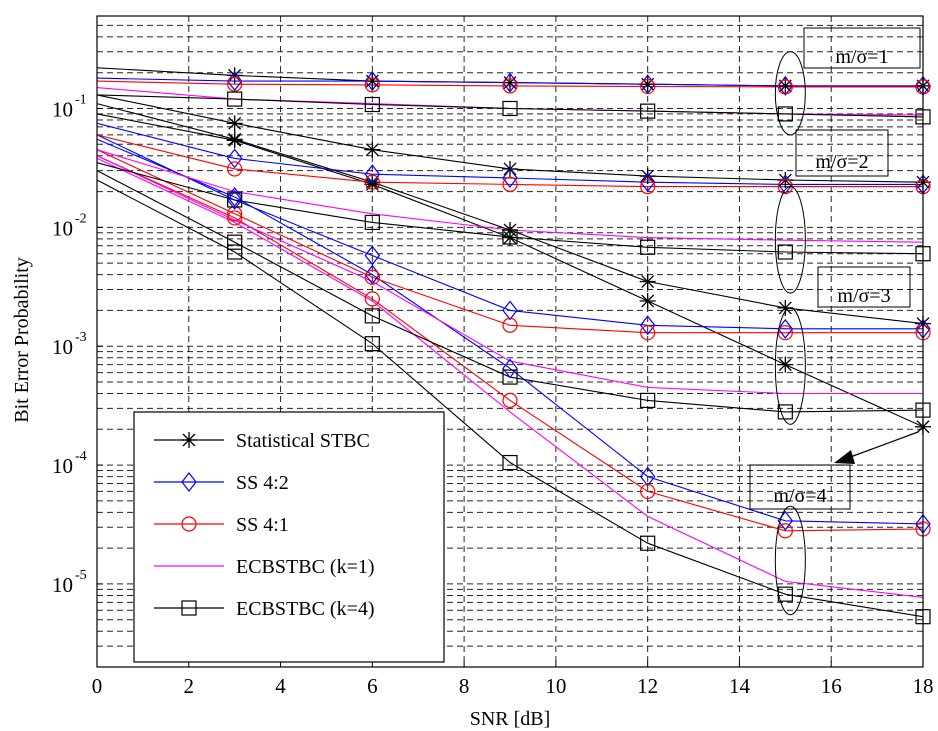 The height and width of the screenshot is (731, 938). I want to click on y-tick-exponent: -1, so click(81, 99).